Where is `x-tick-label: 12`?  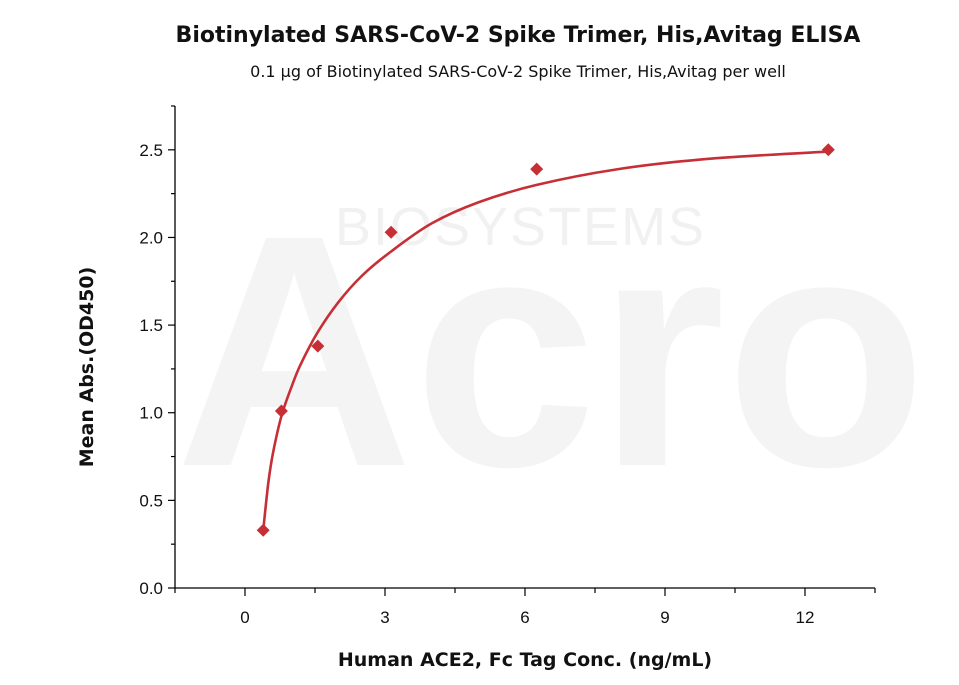
x-tick-label: 12 is located at coordinates (805, 617).